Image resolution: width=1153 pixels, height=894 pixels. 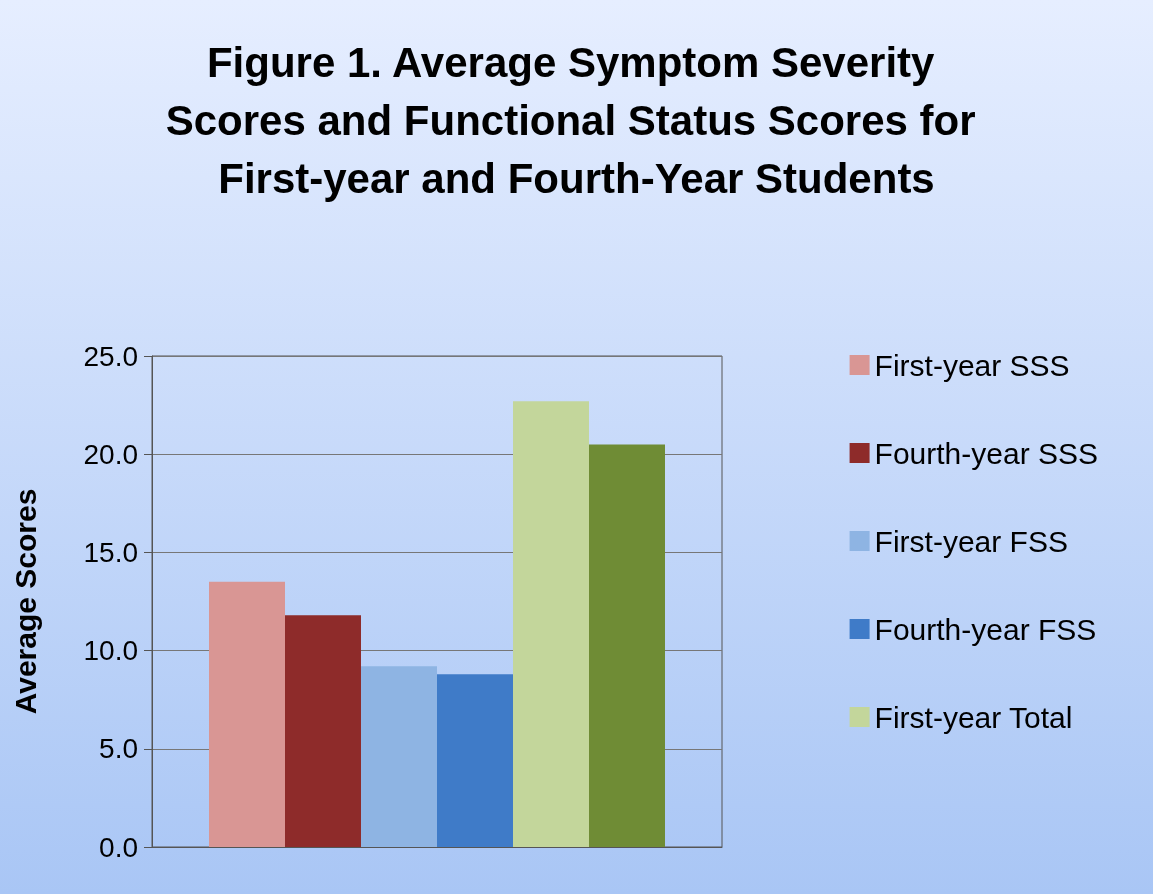 What do you see at coordinates (110, 552) in the screenshot?
I see `y-tick-label: 15.0` at bounding box center [110, 552].